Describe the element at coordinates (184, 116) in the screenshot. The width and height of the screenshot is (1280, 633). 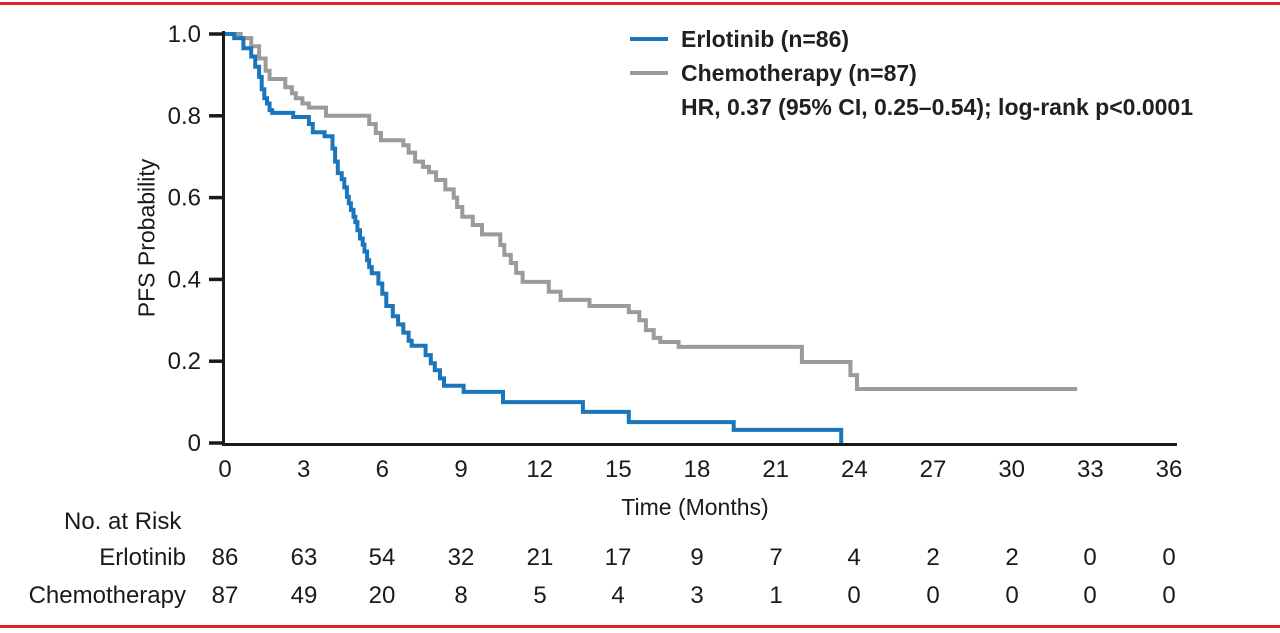
I see `y-tick-label: 0.8` at that location.